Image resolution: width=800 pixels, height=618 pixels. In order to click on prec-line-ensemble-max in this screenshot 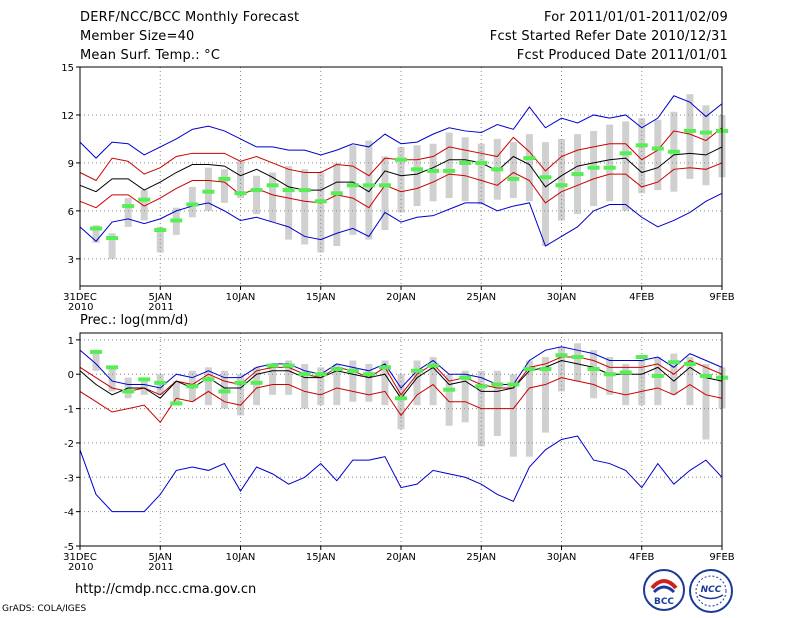, I will do `click(401, 367)`.